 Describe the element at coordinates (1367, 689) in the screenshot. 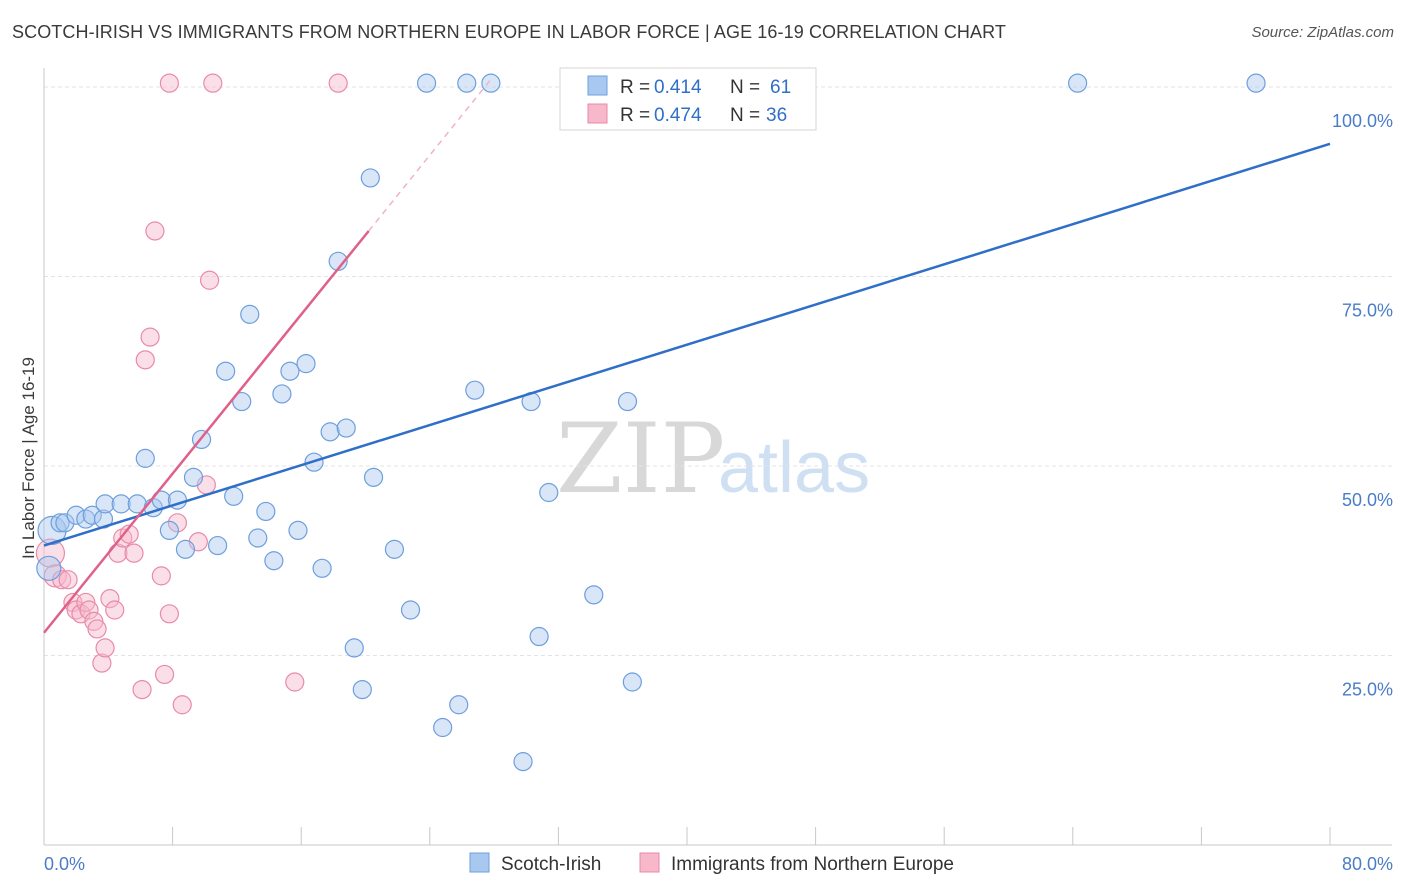

I see `y-tick-label: 25.0%` at that location.